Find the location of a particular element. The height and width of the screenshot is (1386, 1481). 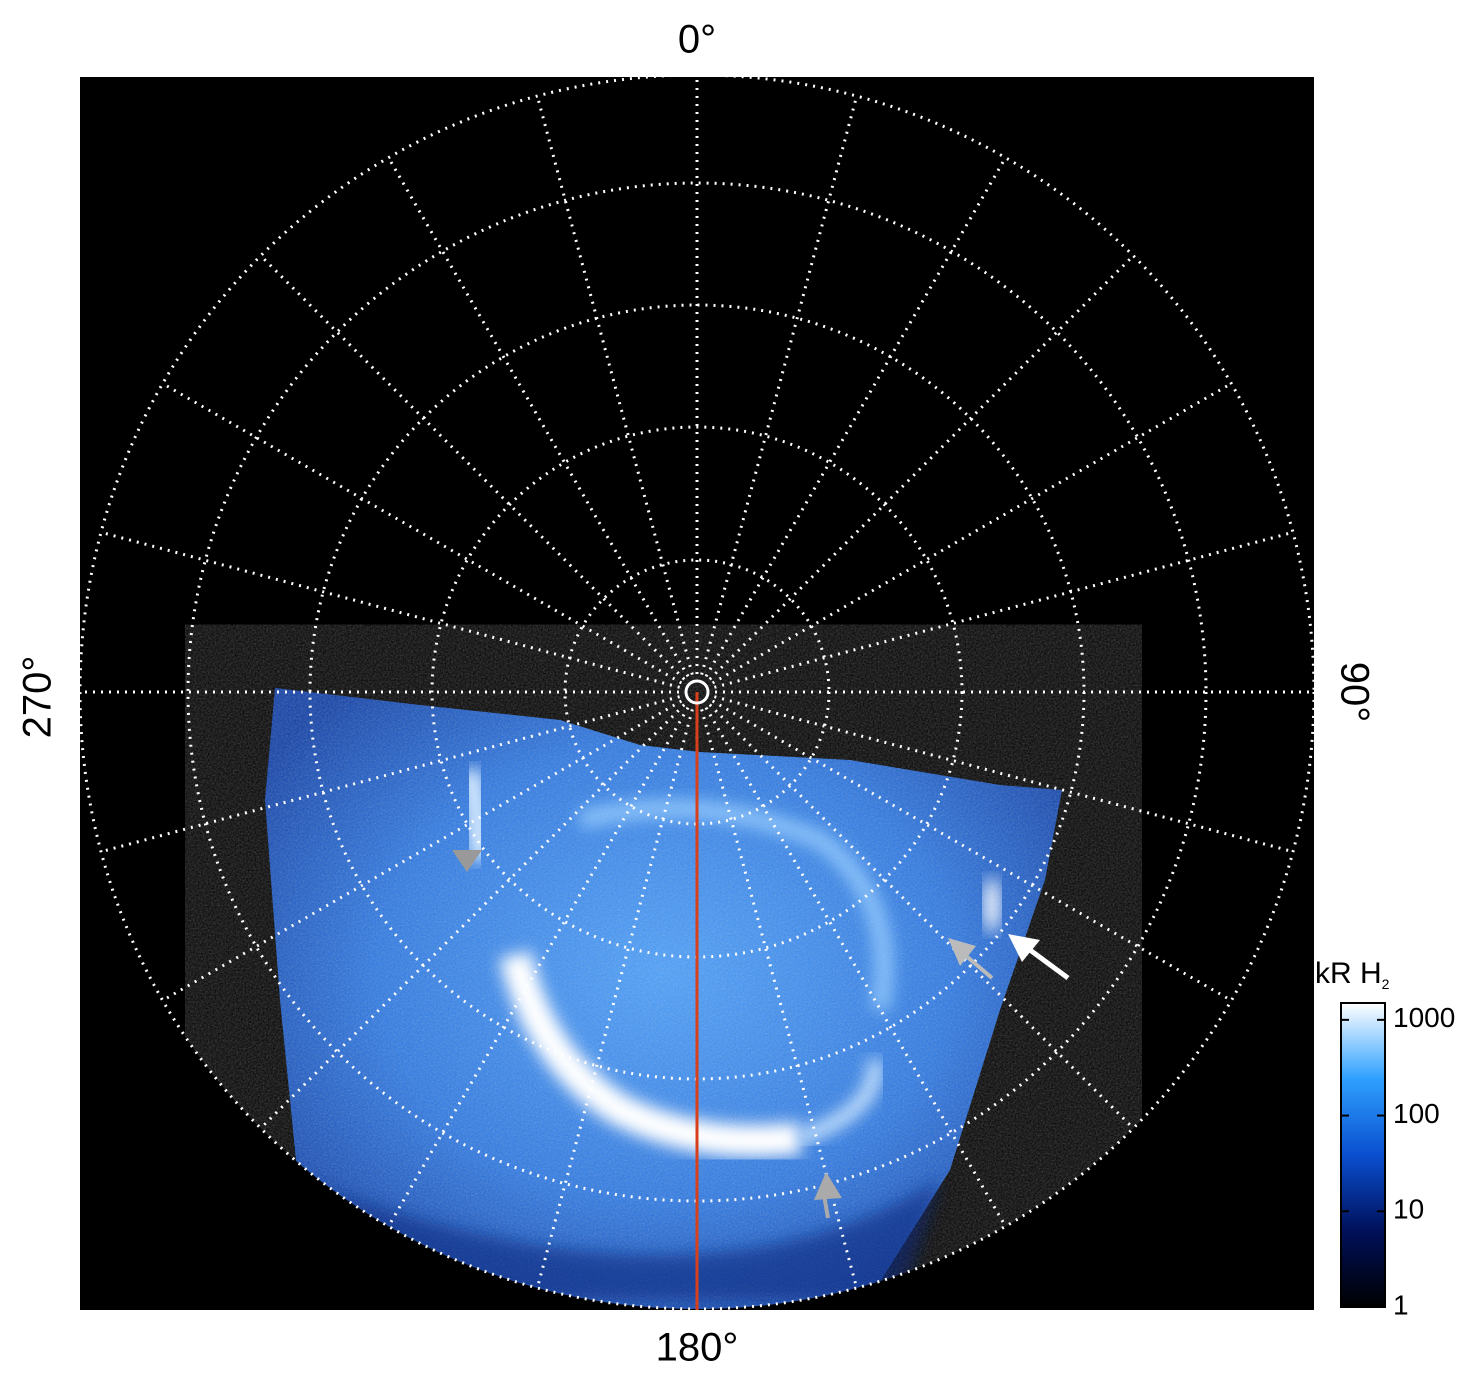

label-bottom: 180° is located at coordinates (697, 1348).